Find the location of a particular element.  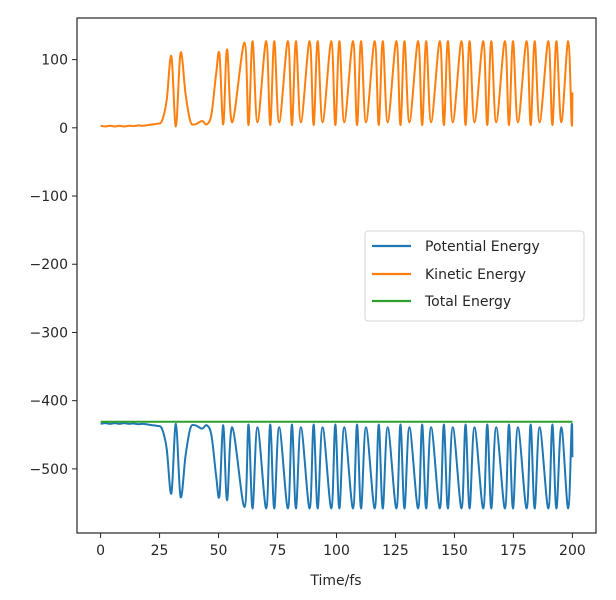

y-tick-label: 0 is located at coordinates (63, 129).